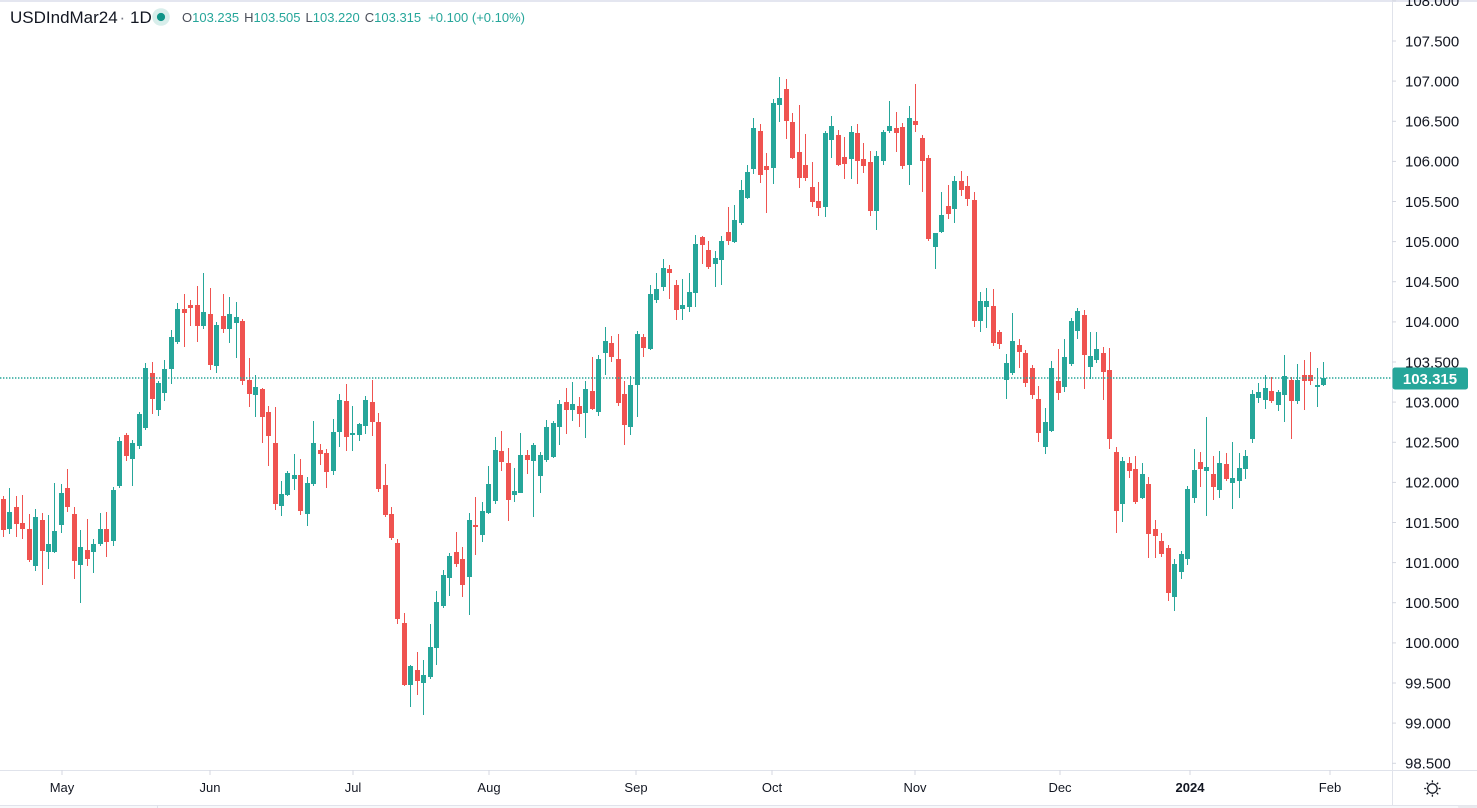  Describe the element at coordinates (1432, 563) in the screenshot. I see `svg-text: 101.000` at that location.